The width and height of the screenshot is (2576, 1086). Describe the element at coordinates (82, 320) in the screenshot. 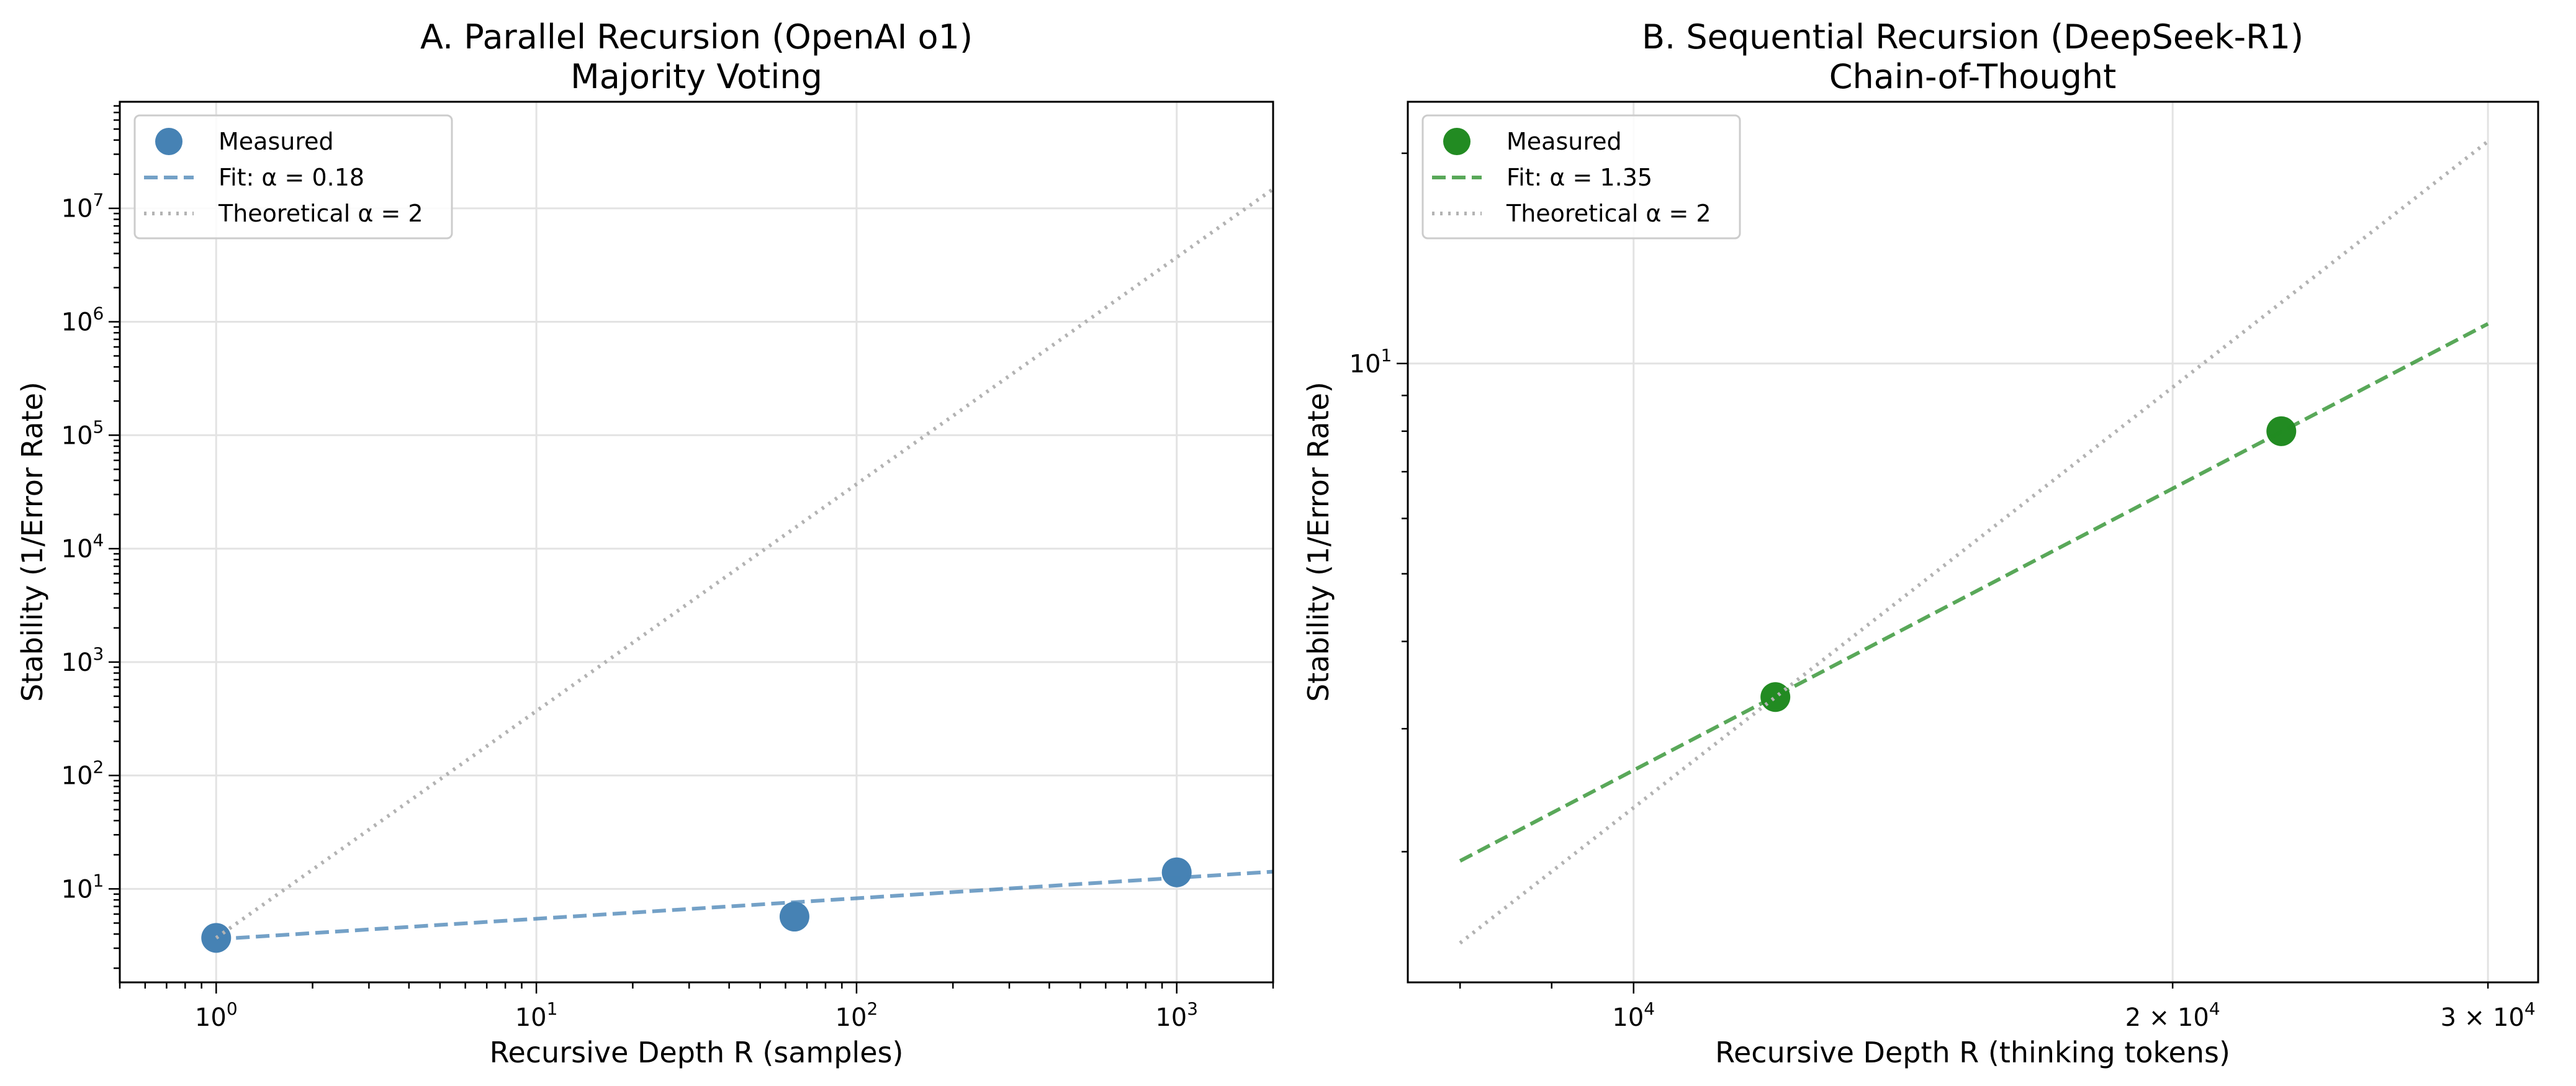

I see `y-tick-label: 10⁶` at that location.